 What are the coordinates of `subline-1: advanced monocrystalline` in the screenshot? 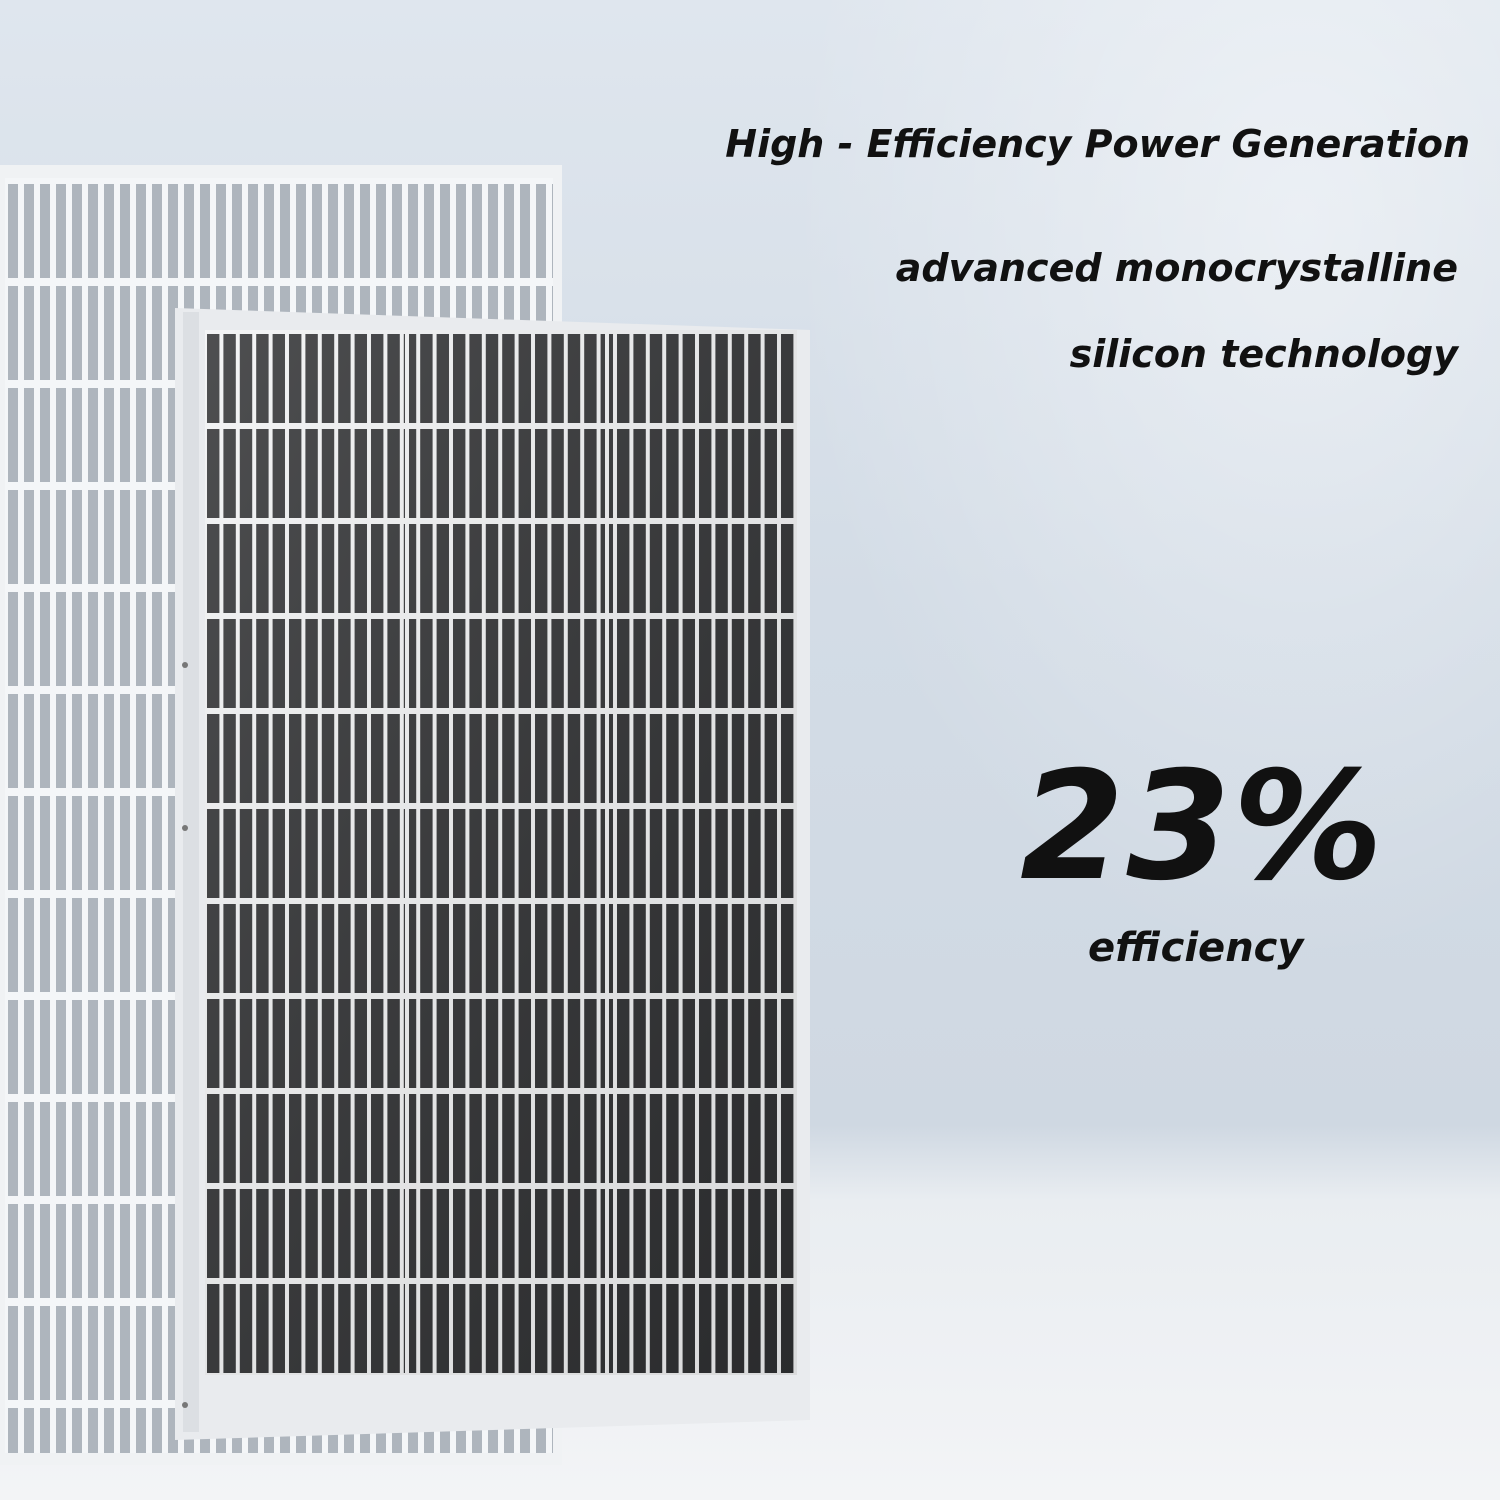 It's located at (1176, 268).